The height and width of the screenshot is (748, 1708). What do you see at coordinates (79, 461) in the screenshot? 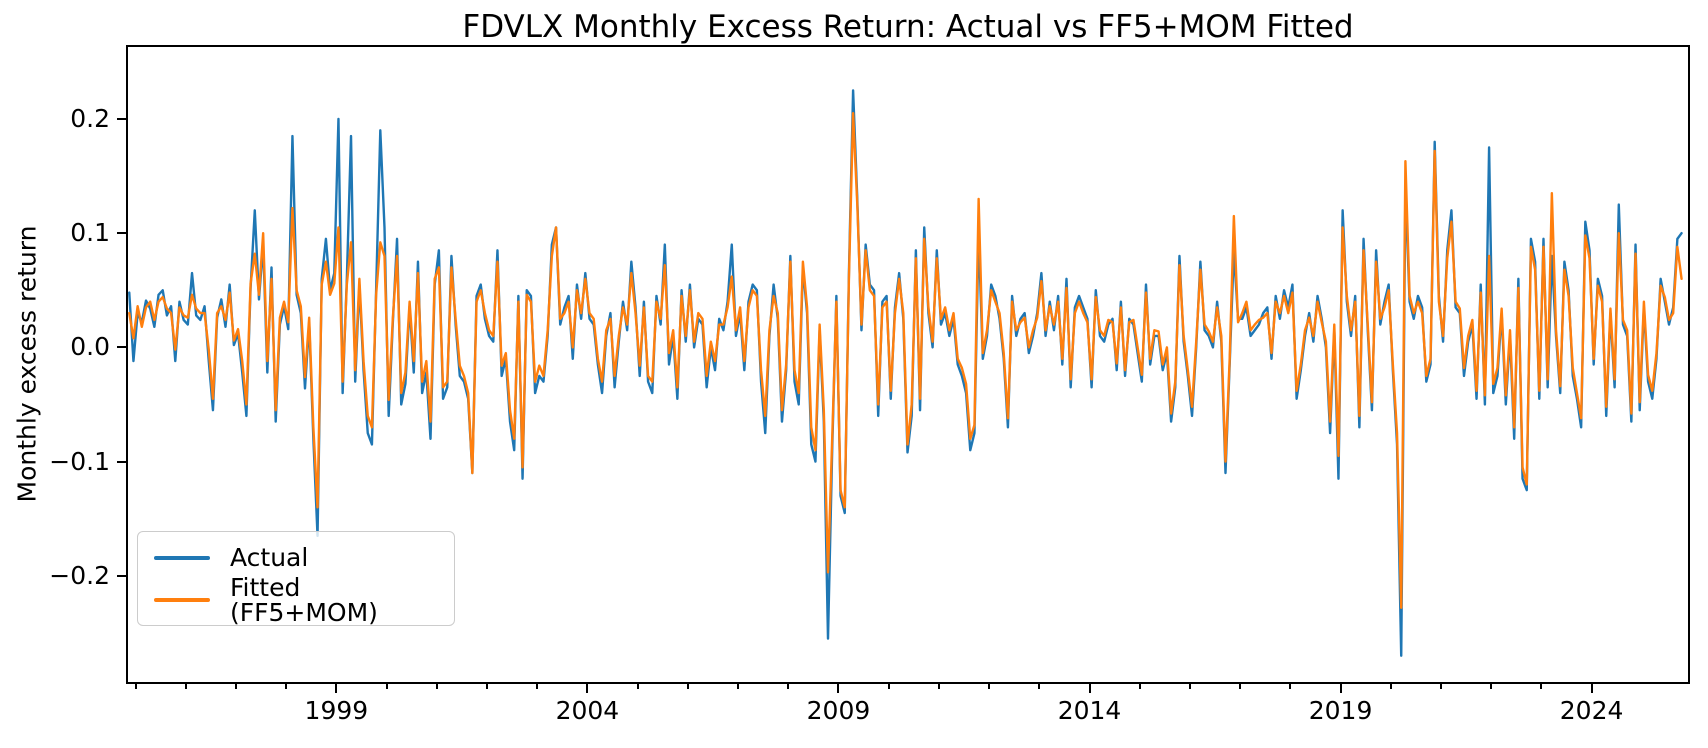
I see `y-tick-label: −0.1` at bounding box center [79, 461].